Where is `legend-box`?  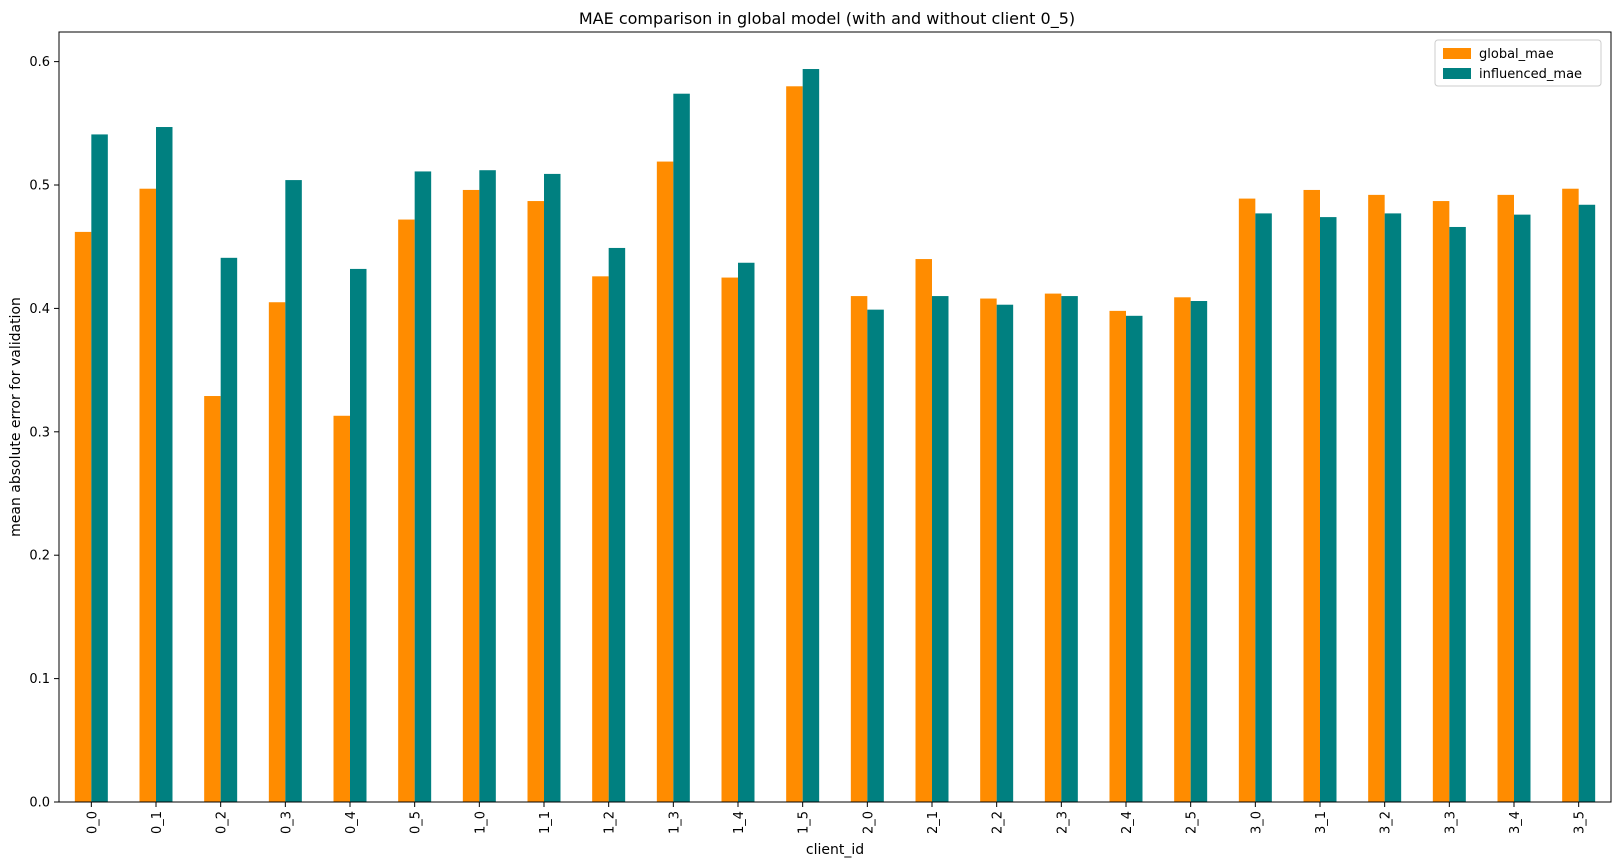 legend-box is located at coordinates (1518, 63).